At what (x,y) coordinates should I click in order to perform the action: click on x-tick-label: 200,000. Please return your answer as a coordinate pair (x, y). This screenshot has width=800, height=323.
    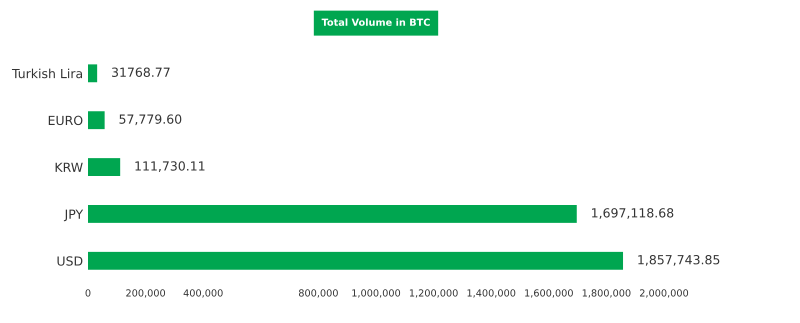
    Looking at the image, I should click on (146, 293).